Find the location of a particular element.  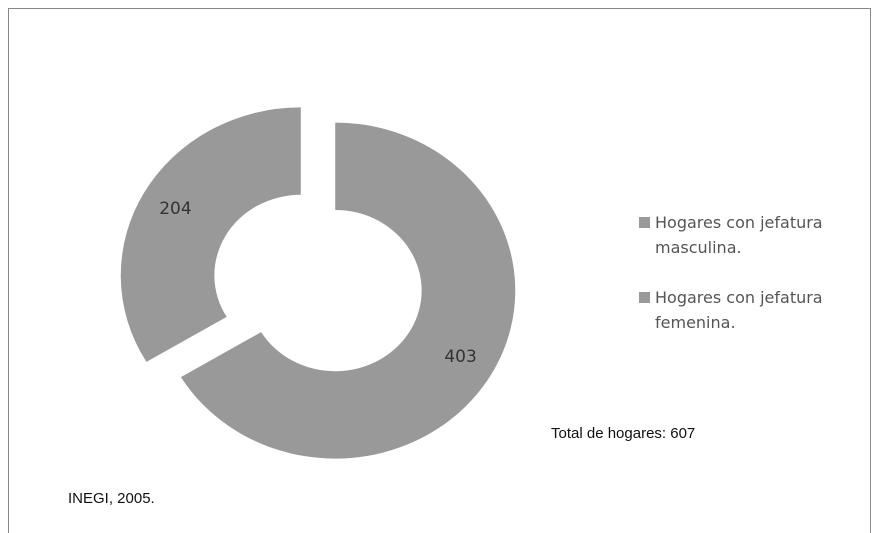

data-label: 204 is located at coordinates (175, 209).